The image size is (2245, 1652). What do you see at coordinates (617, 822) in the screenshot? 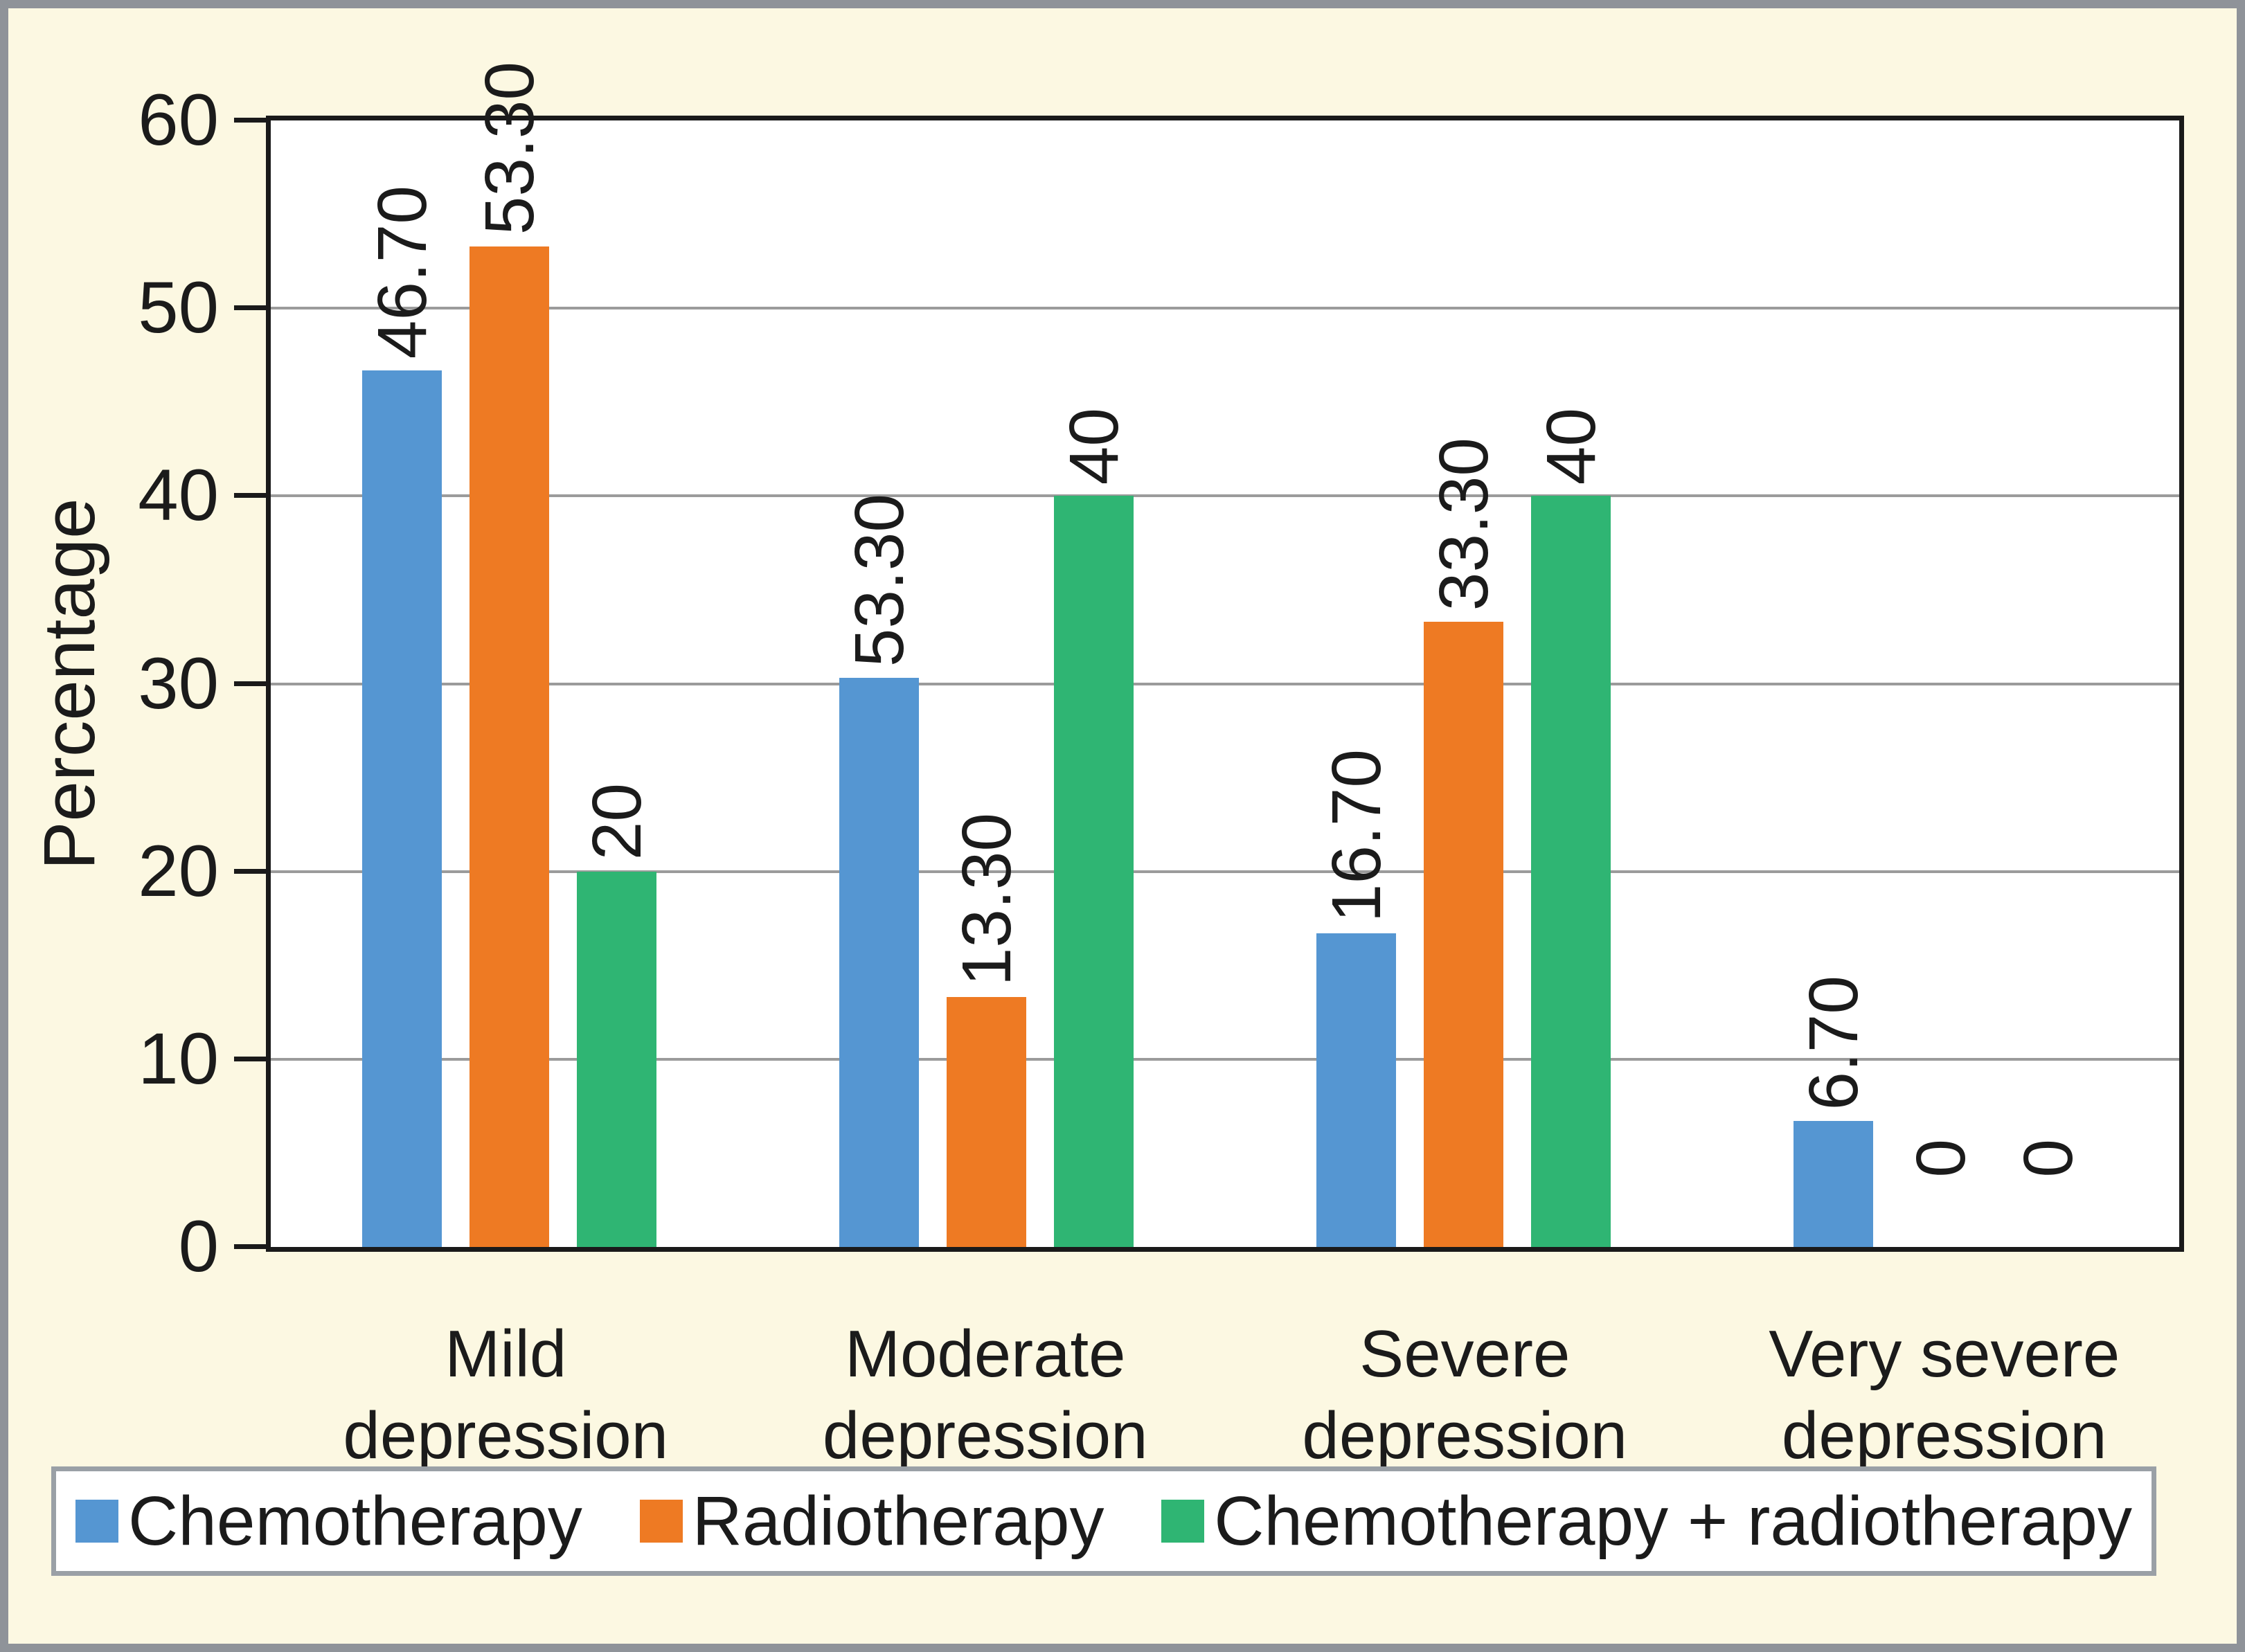
I see `bar-value-label: 20` at bounding box center [617, 822].